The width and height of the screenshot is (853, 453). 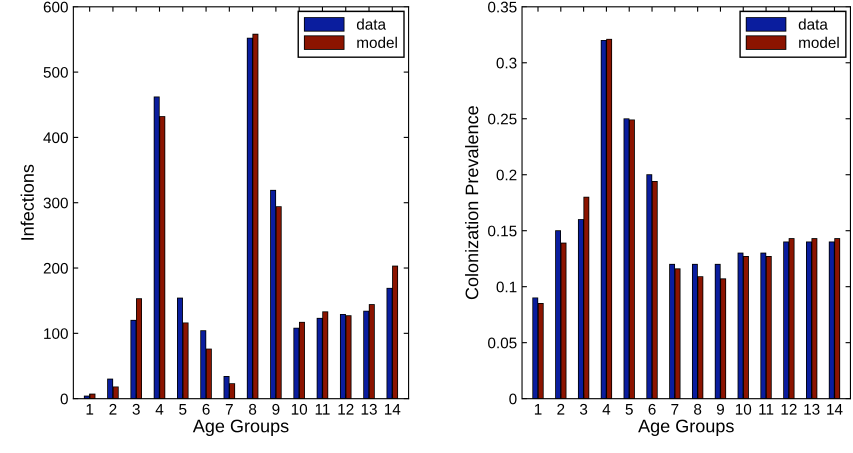 I want to click on y-tick-label: 400, so click(x=55, y=138).